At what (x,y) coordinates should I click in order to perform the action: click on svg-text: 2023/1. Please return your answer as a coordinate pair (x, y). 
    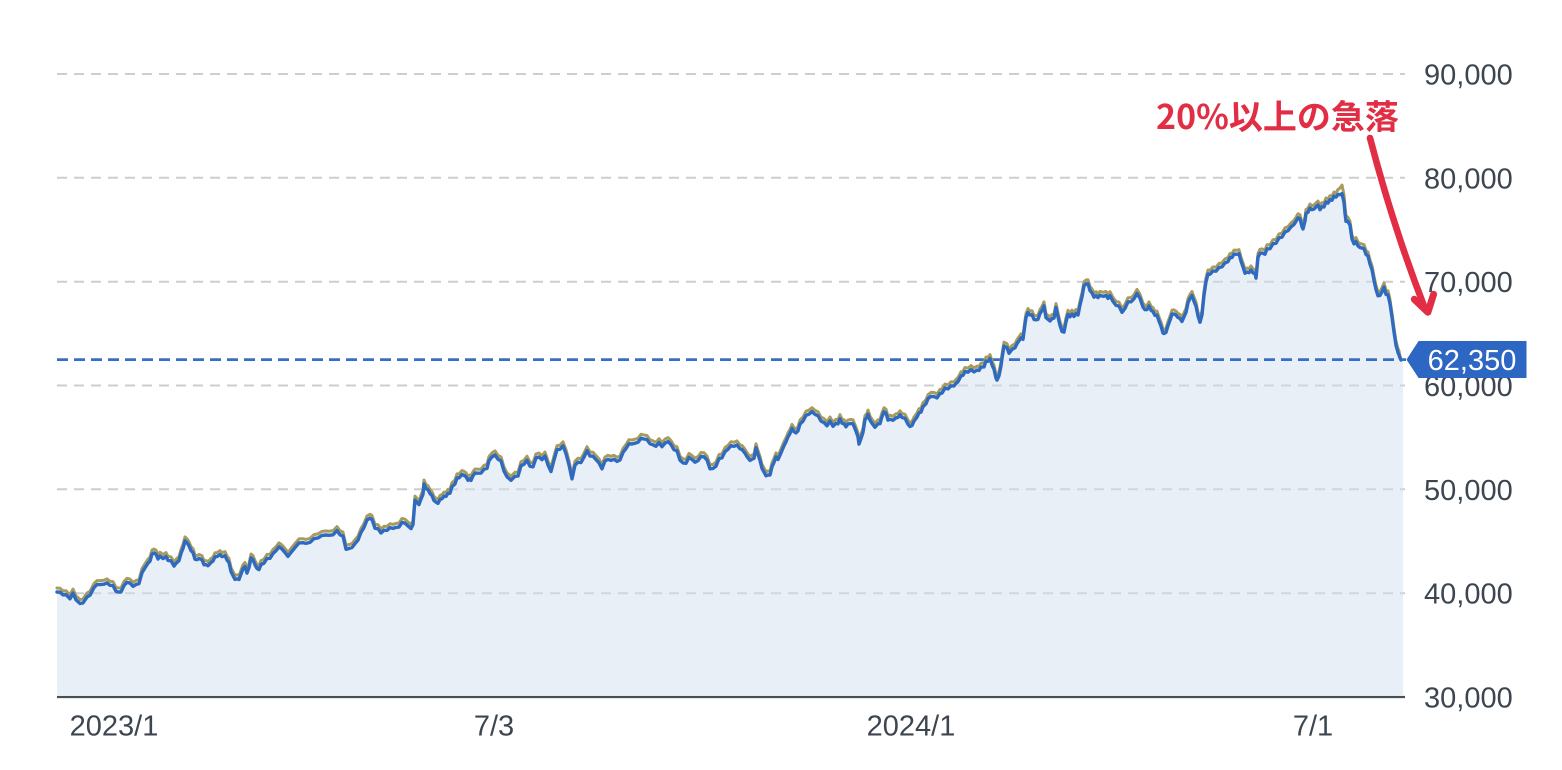
    Looking at the image, I should click on (114, 727).